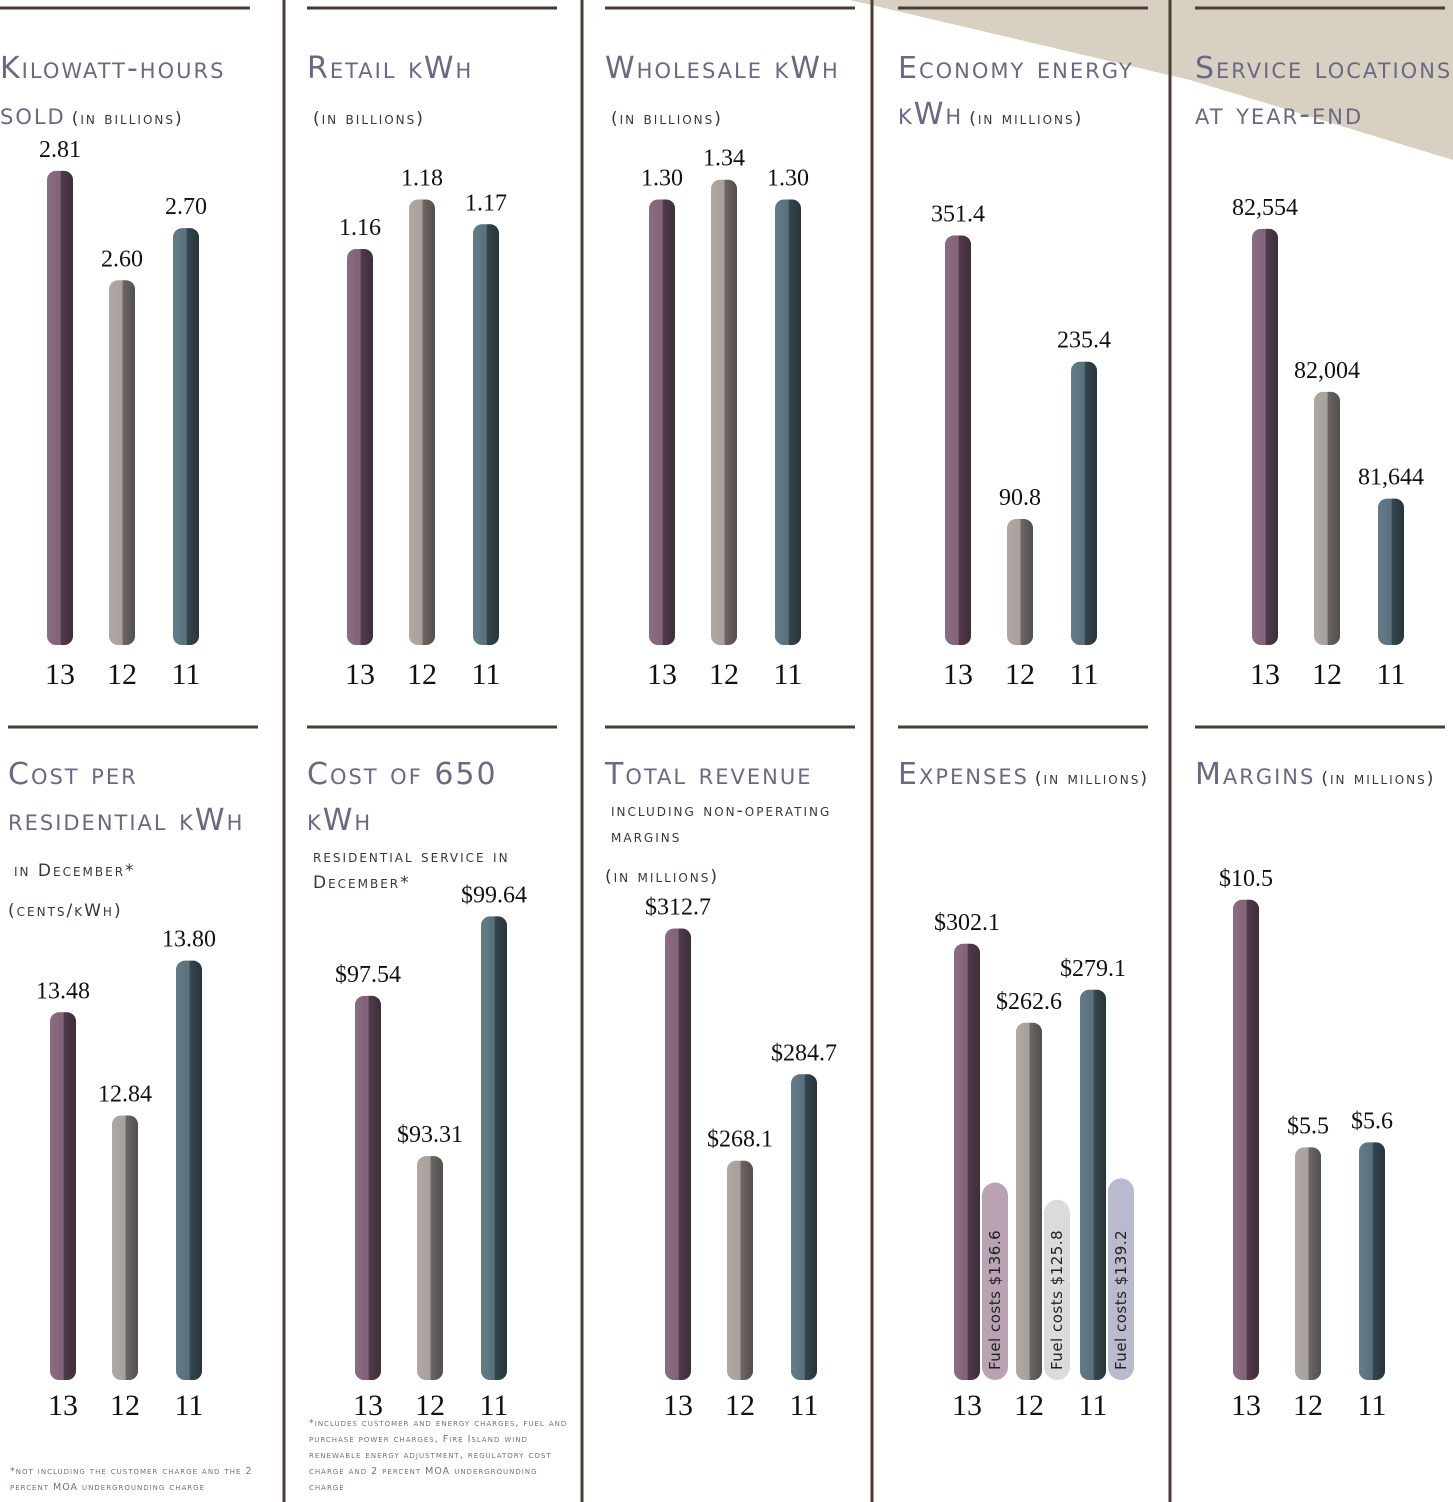 The width and height of the screenshot is (1453, 1502). What do you see at coordinates (662, 179) in the screenshot?
I see `value-label: 1.30` at bounding box center [662, 179].